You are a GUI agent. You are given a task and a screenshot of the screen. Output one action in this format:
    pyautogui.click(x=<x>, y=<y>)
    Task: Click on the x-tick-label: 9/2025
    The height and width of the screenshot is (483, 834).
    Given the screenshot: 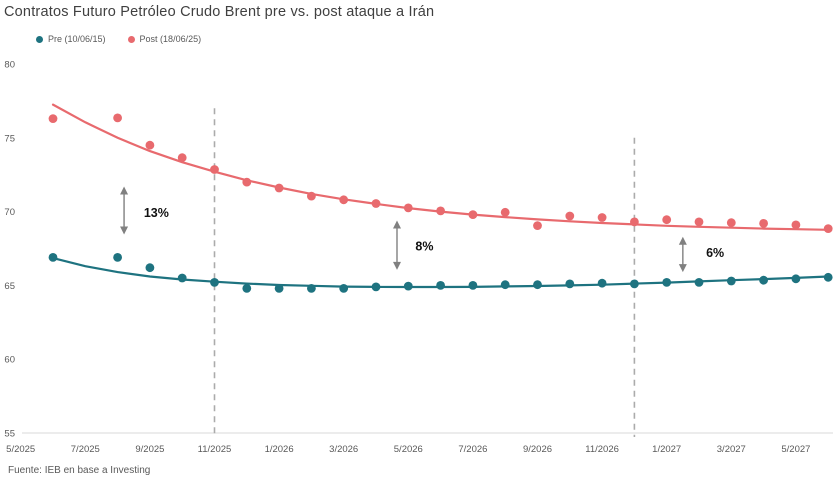 What is the action you would take?
    pyautogui.click(x=149, y=449)
    